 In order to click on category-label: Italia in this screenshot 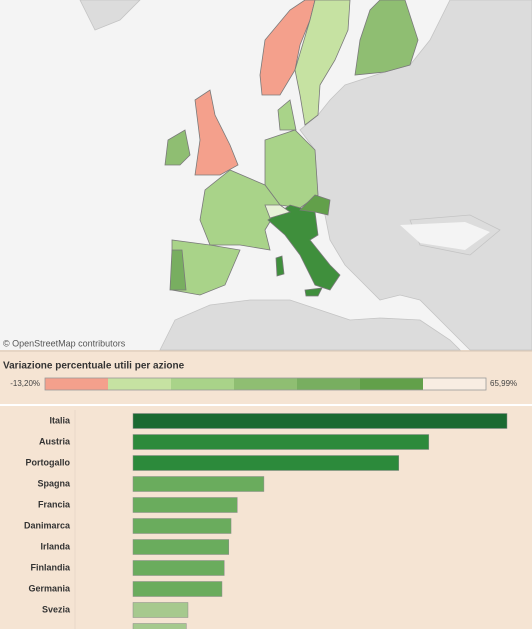, I will do `click(60, 420)`.